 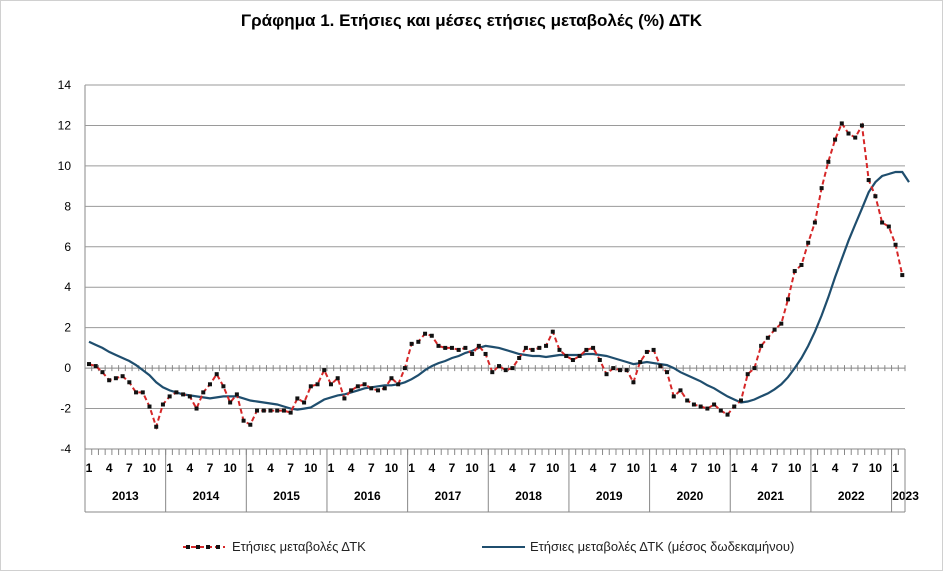 What do you see at coordinates (67, 287) in the screenshot?
I see `y-tick-label: 4` at bounding box center [67, 287].